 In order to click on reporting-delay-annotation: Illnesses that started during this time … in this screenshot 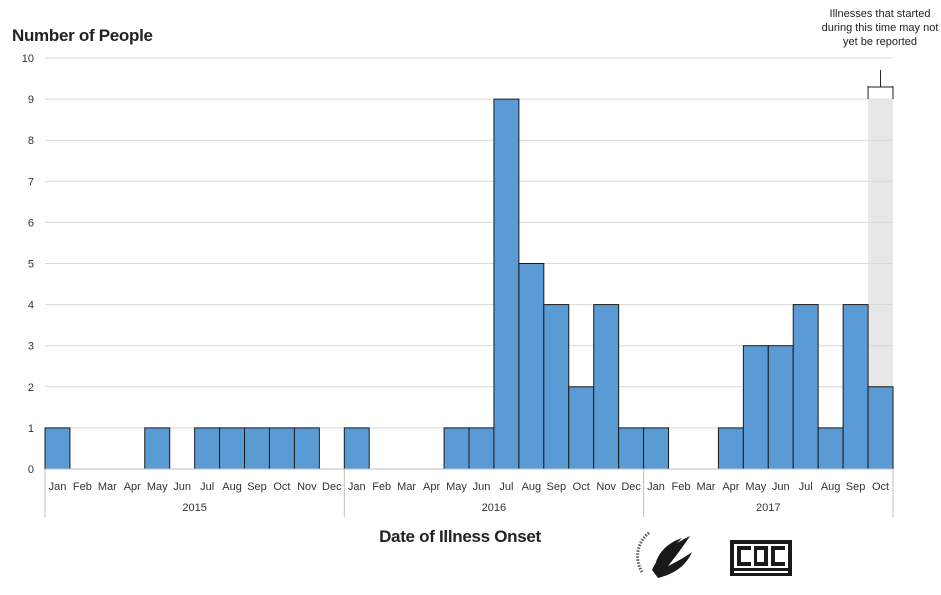, I will do `click(880, 28)`.